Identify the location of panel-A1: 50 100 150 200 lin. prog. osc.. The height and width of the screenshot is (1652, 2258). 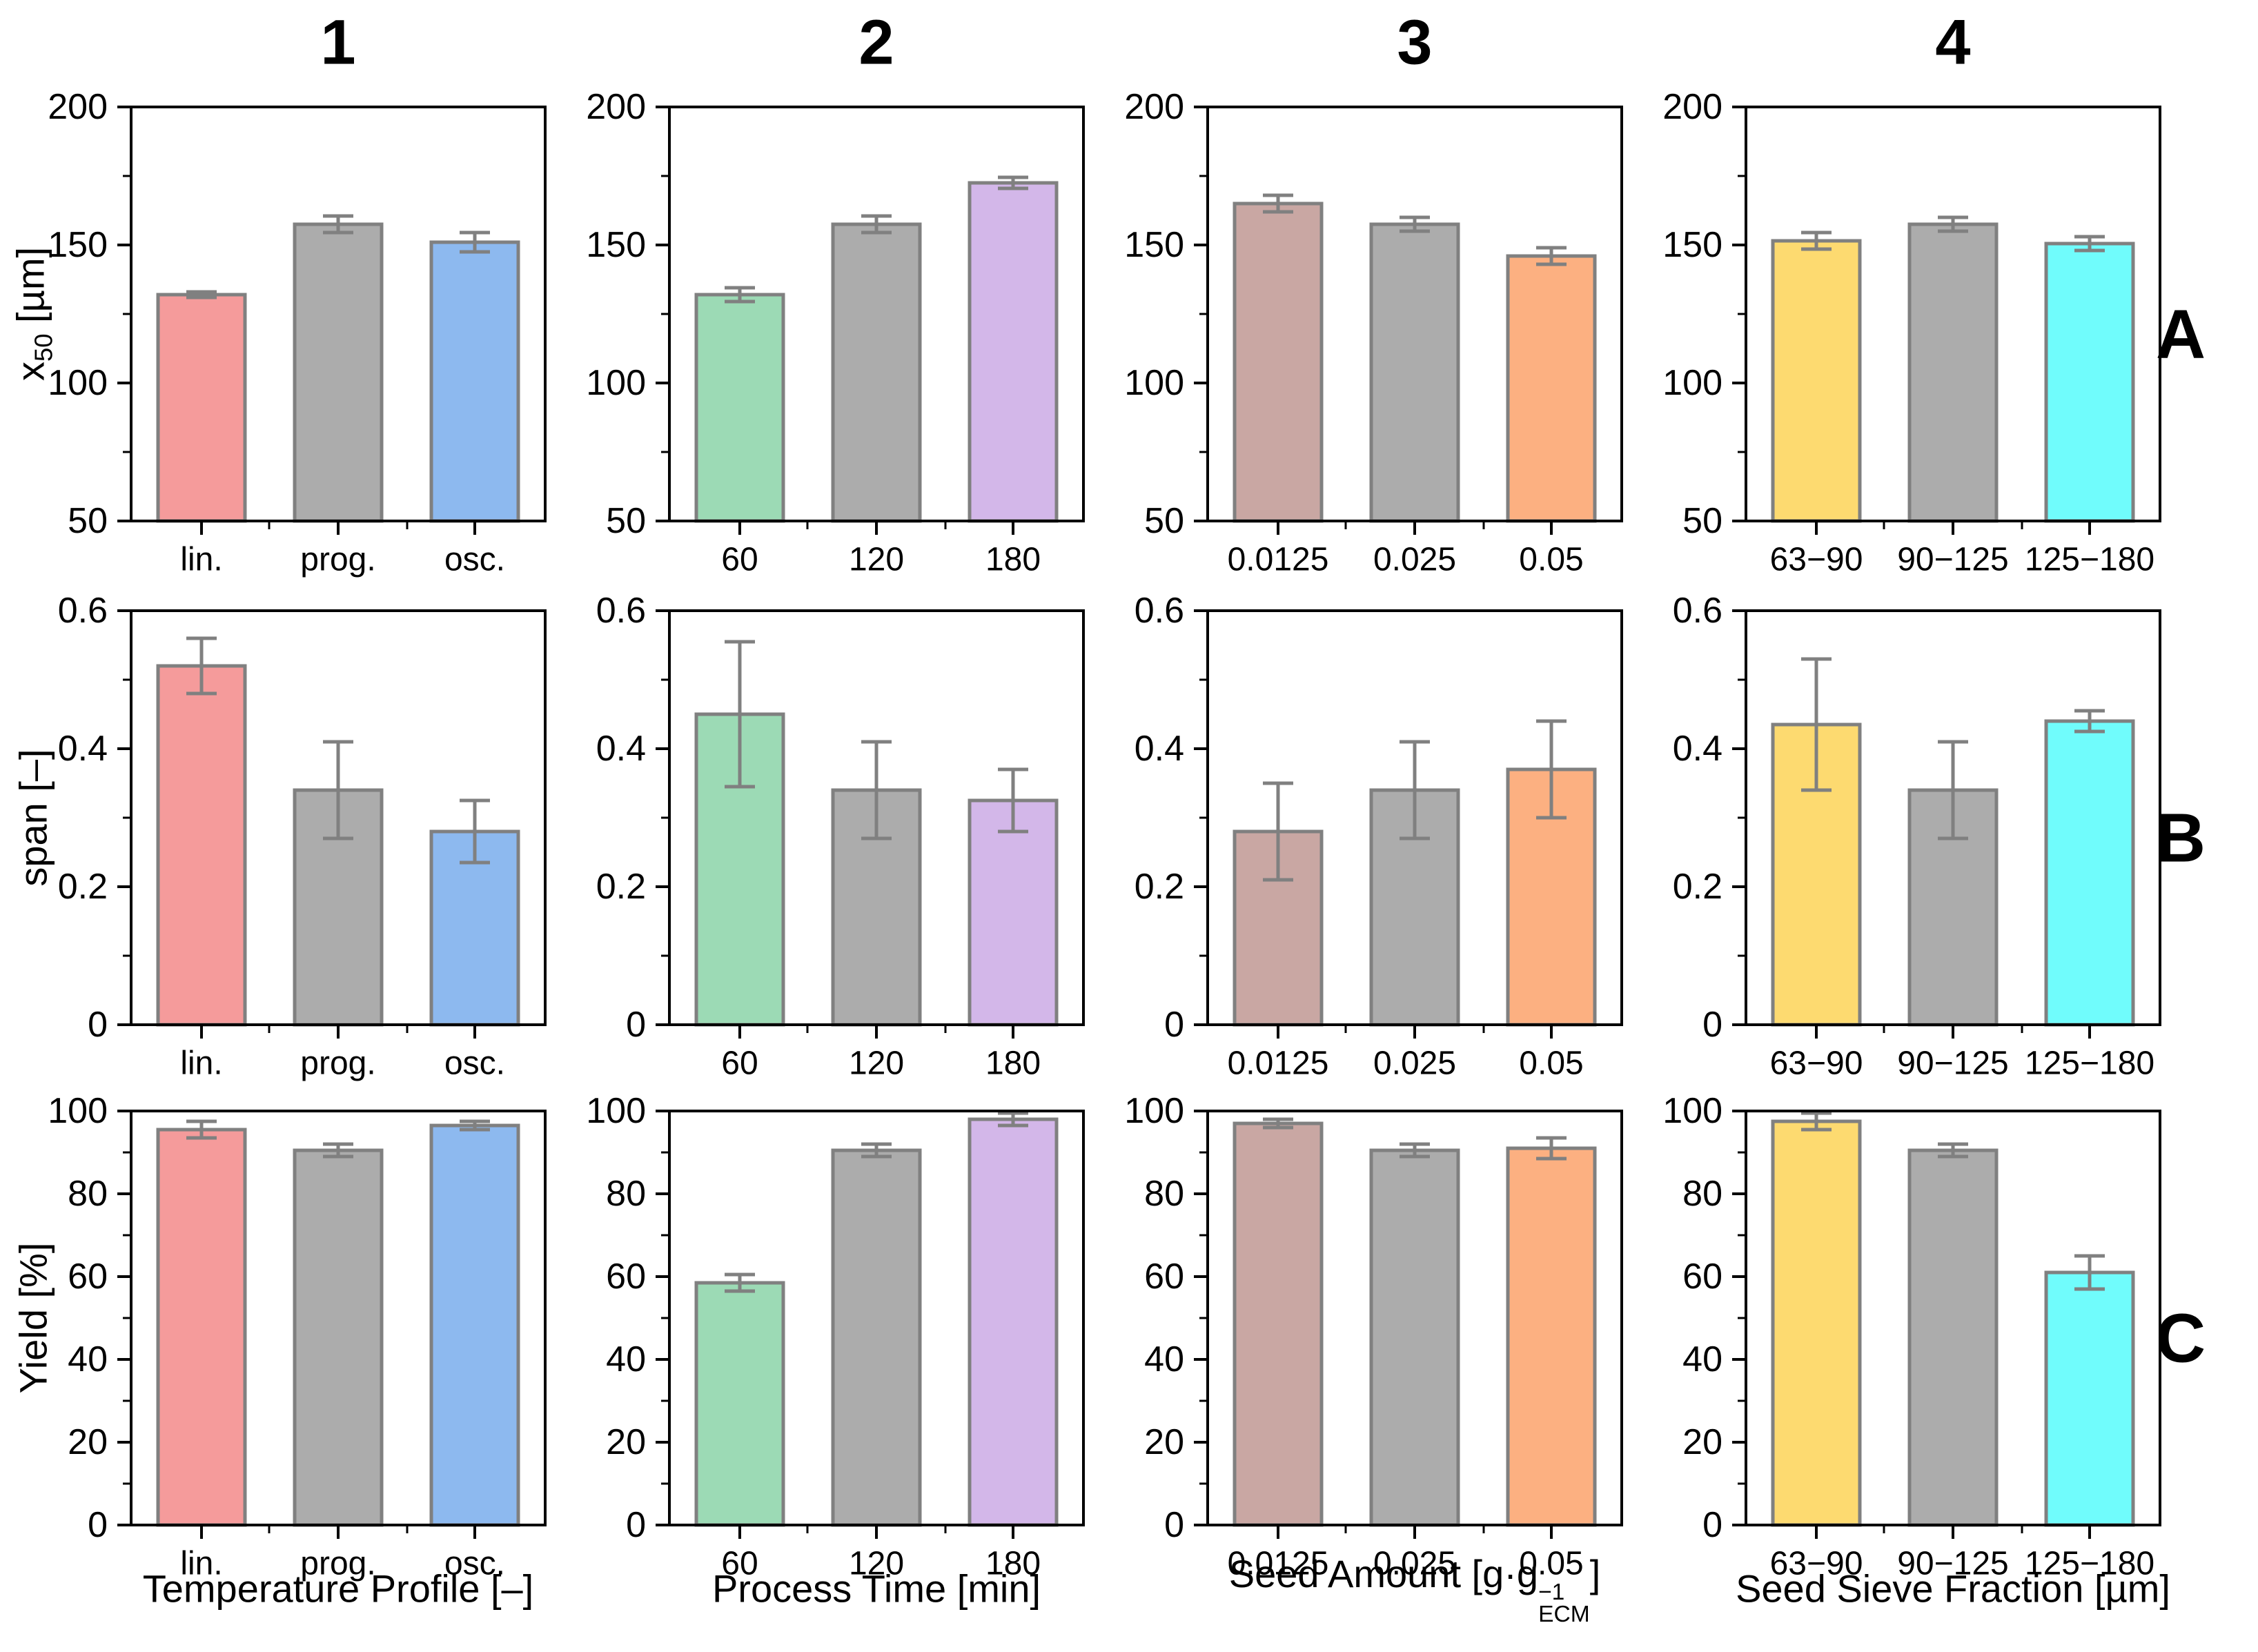
(297, 332).